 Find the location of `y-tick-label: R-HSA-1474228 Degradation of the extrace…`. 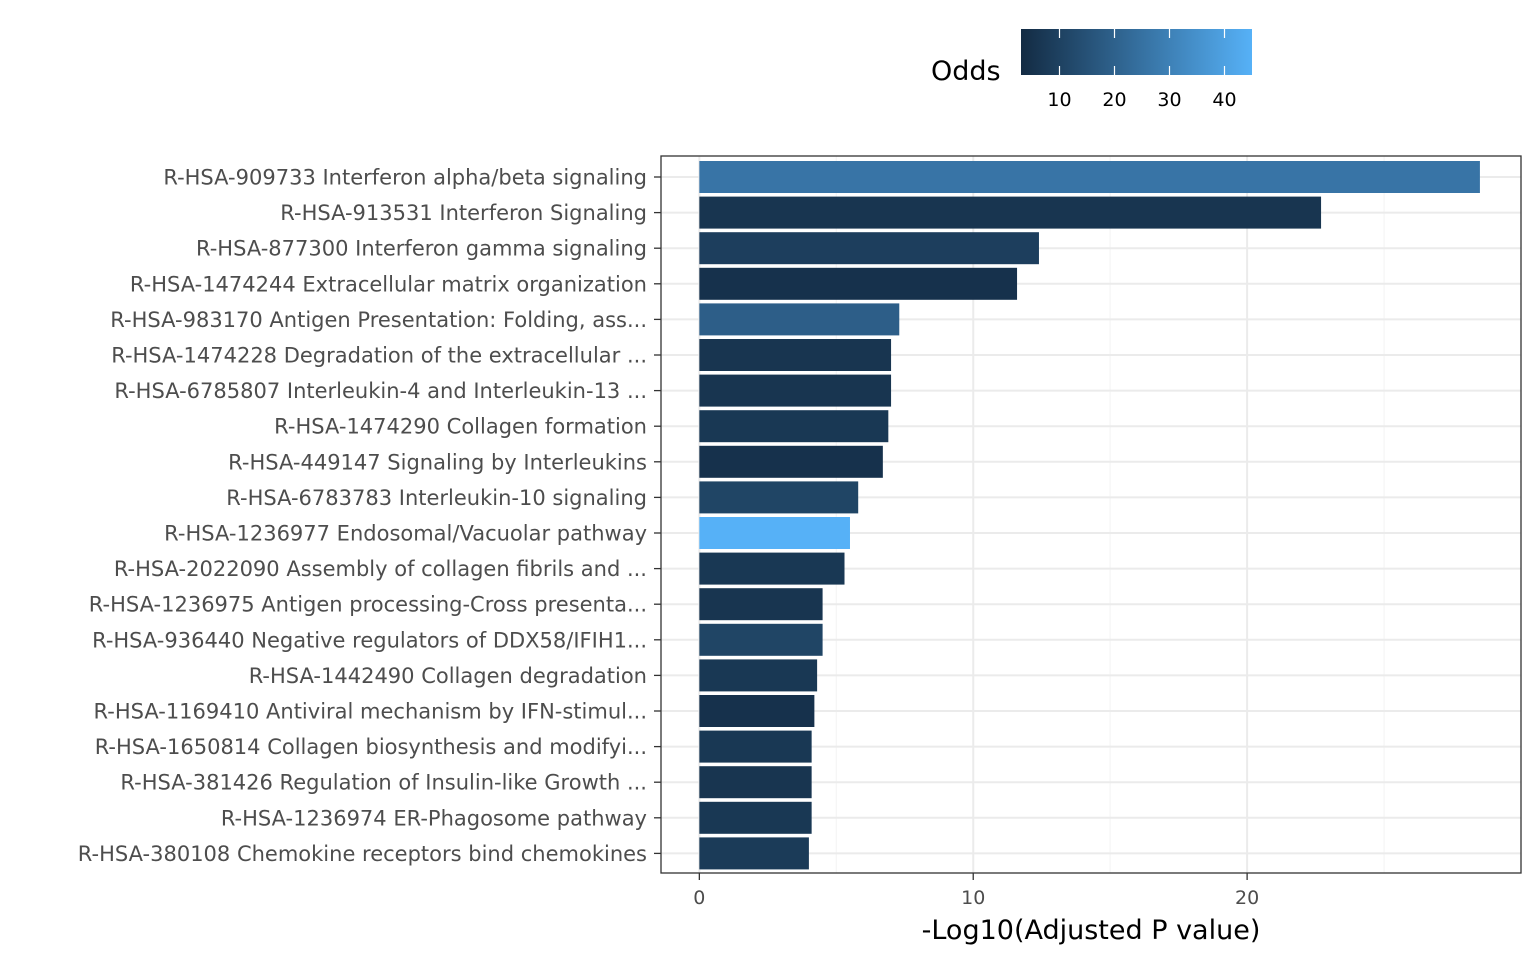

y-tick-label: R-HSA-1474228 Degradation of the extrace… is located at coordinates (379, 356).